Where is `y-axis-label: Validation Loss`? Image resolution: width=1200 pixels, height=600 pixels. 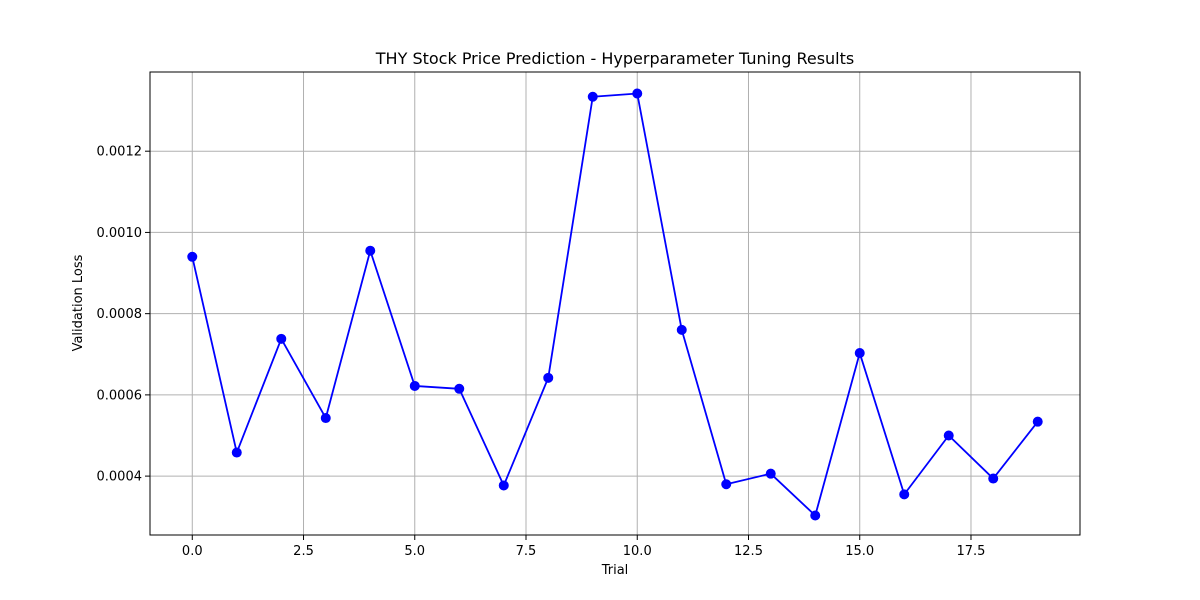
y-axis-label: Validation Loss is located at coordinates (78, 302).